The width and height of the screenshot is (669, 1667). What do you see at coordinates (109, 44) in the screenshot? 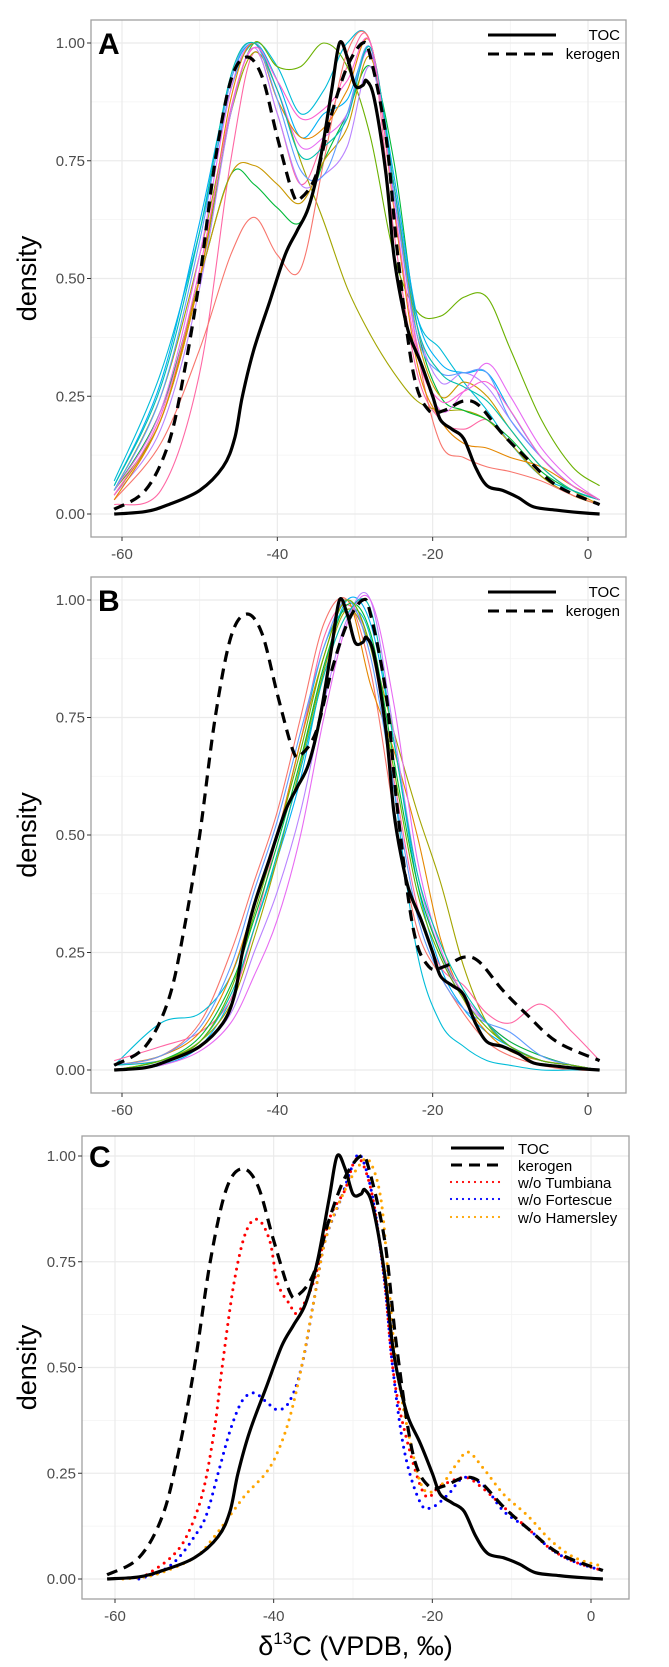
I see `panel-label: A` at bounding box center [109, 44].